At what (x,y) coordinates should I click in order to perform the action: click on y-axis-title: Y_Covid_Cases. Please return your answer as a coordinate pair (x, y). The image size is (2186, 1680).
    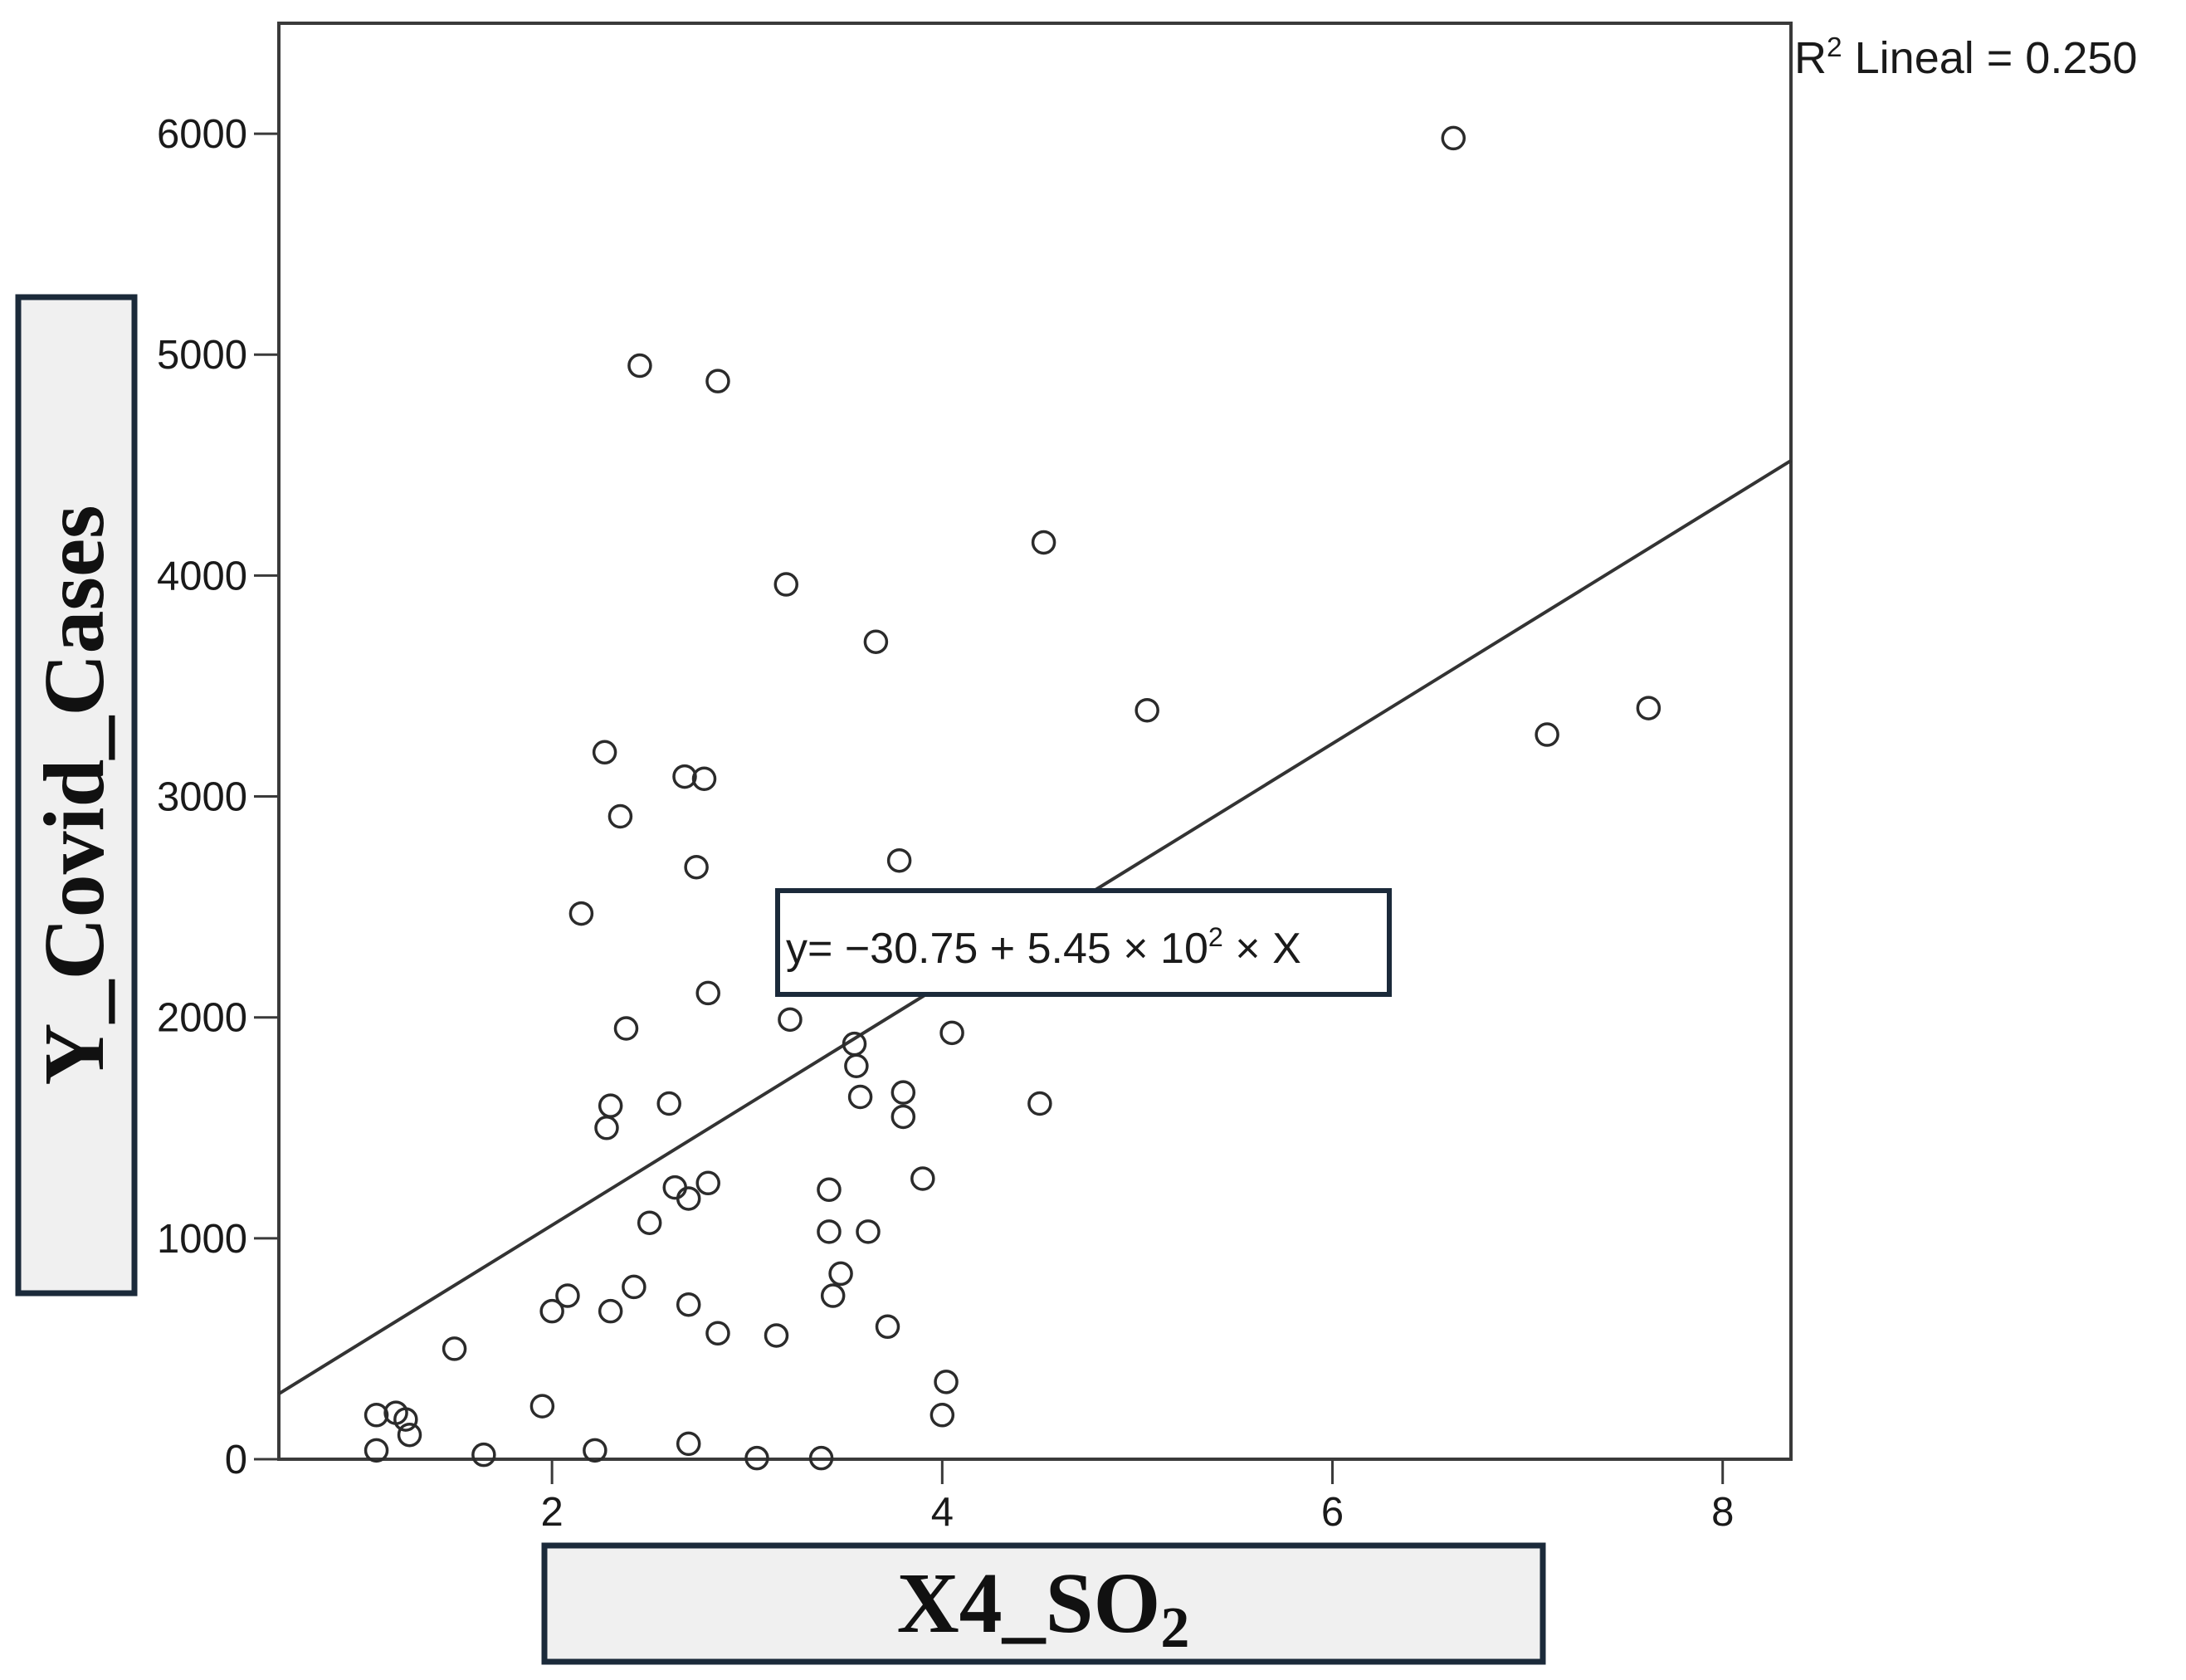
    Looking at the image, I should click on (75, 795).